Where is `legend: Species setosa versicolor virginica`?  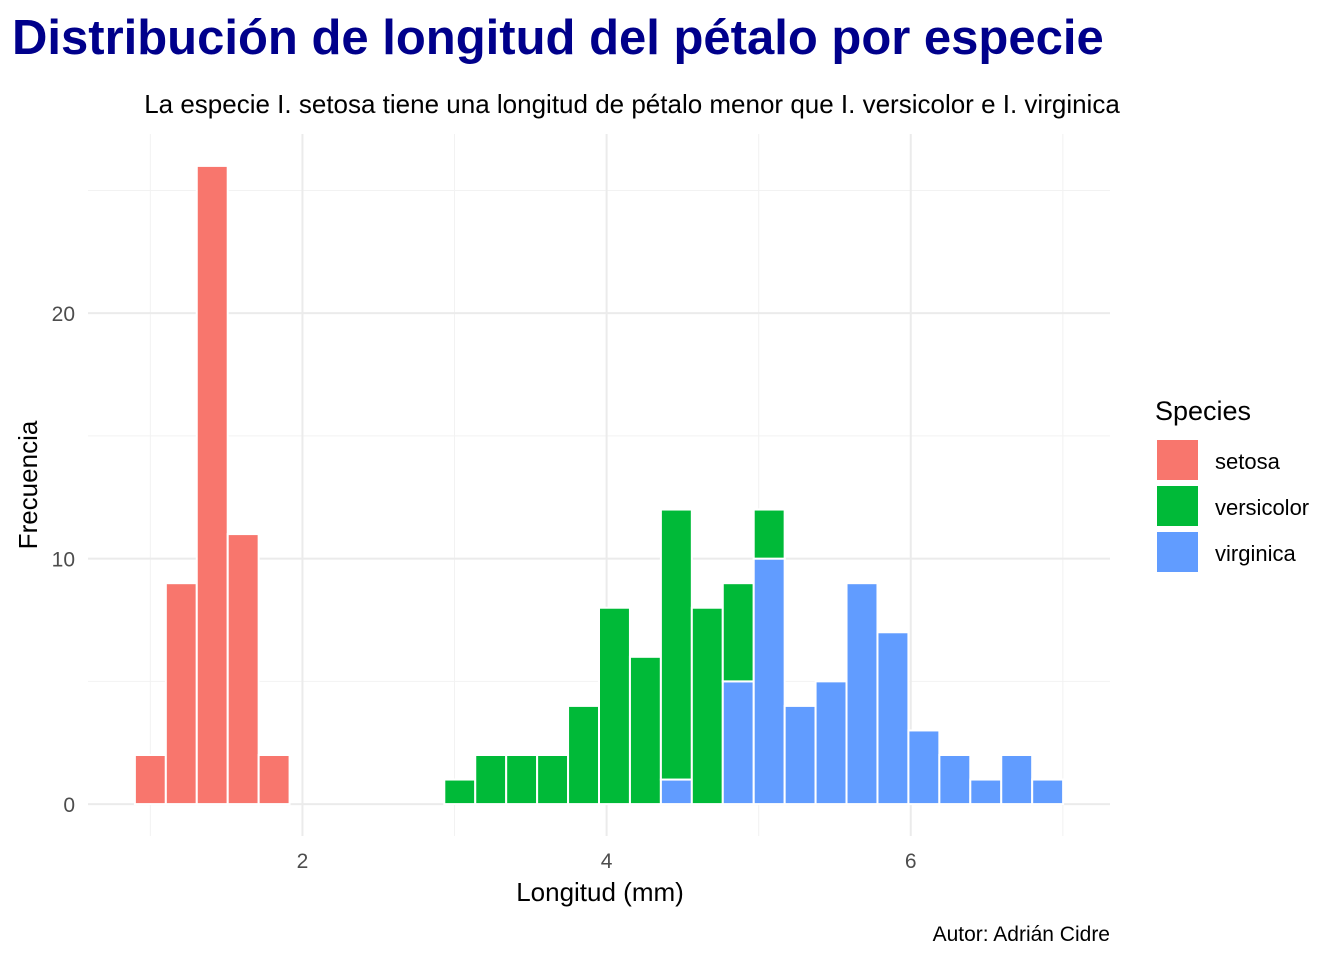
legend: Species setosa versicolor virginica is located at coordinates (1232, 484).